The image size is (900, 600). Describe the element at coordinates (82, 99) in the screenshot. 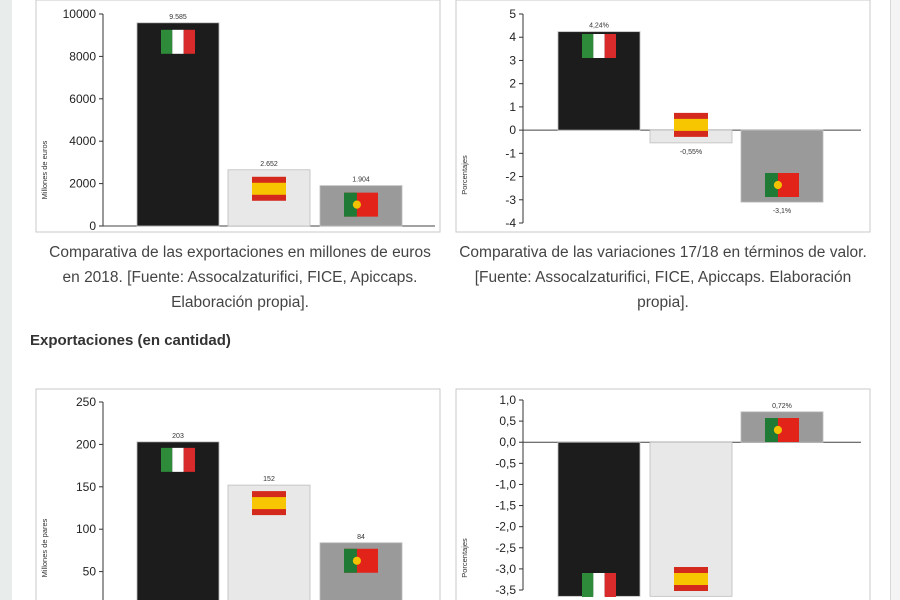

I see `y-tick-label: 6000` at that location.